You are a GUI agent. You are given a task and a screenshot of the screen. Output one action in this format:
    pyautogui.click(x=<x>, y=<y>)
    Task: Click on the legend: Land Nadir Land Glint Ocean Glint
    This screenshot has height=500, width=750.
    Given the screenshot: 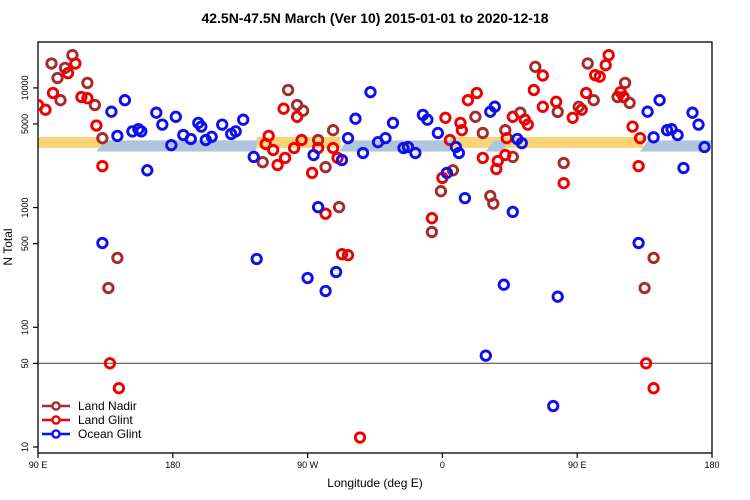 What is the action you would take?
    pyautogui.click(x=91, y=420)
    